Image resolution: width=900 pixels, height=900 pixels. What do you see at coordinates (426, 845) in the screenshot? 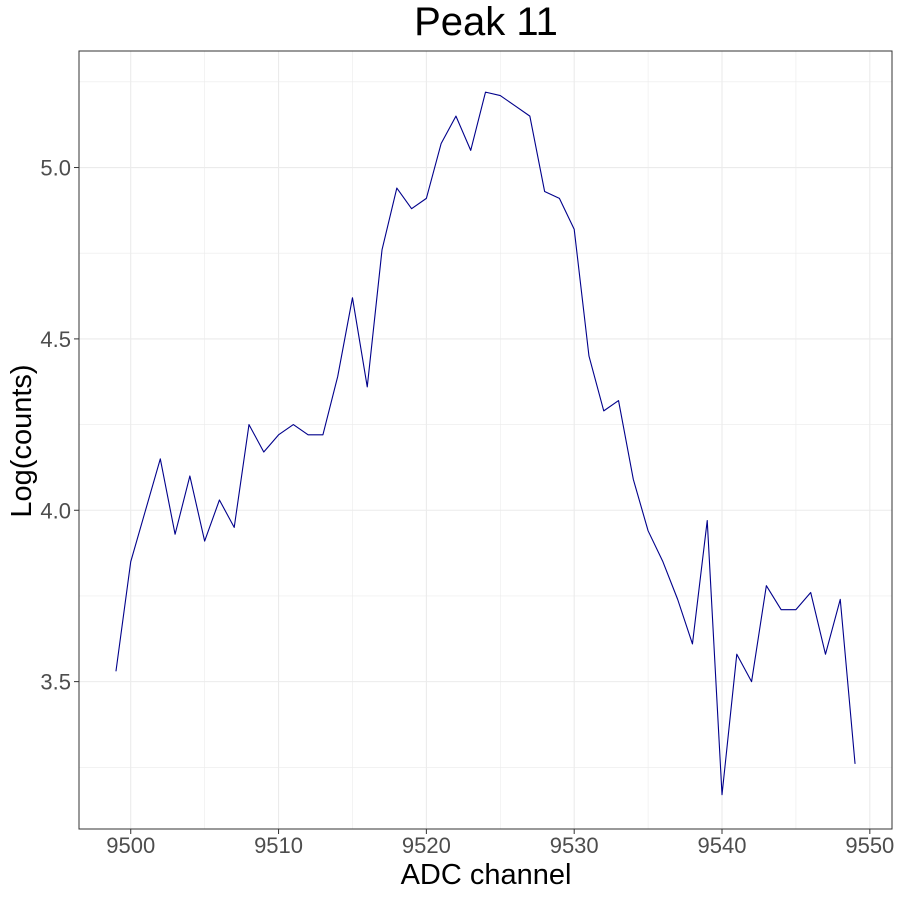
I see `x-tick-label: 9520` at bounding box center [426, 845].